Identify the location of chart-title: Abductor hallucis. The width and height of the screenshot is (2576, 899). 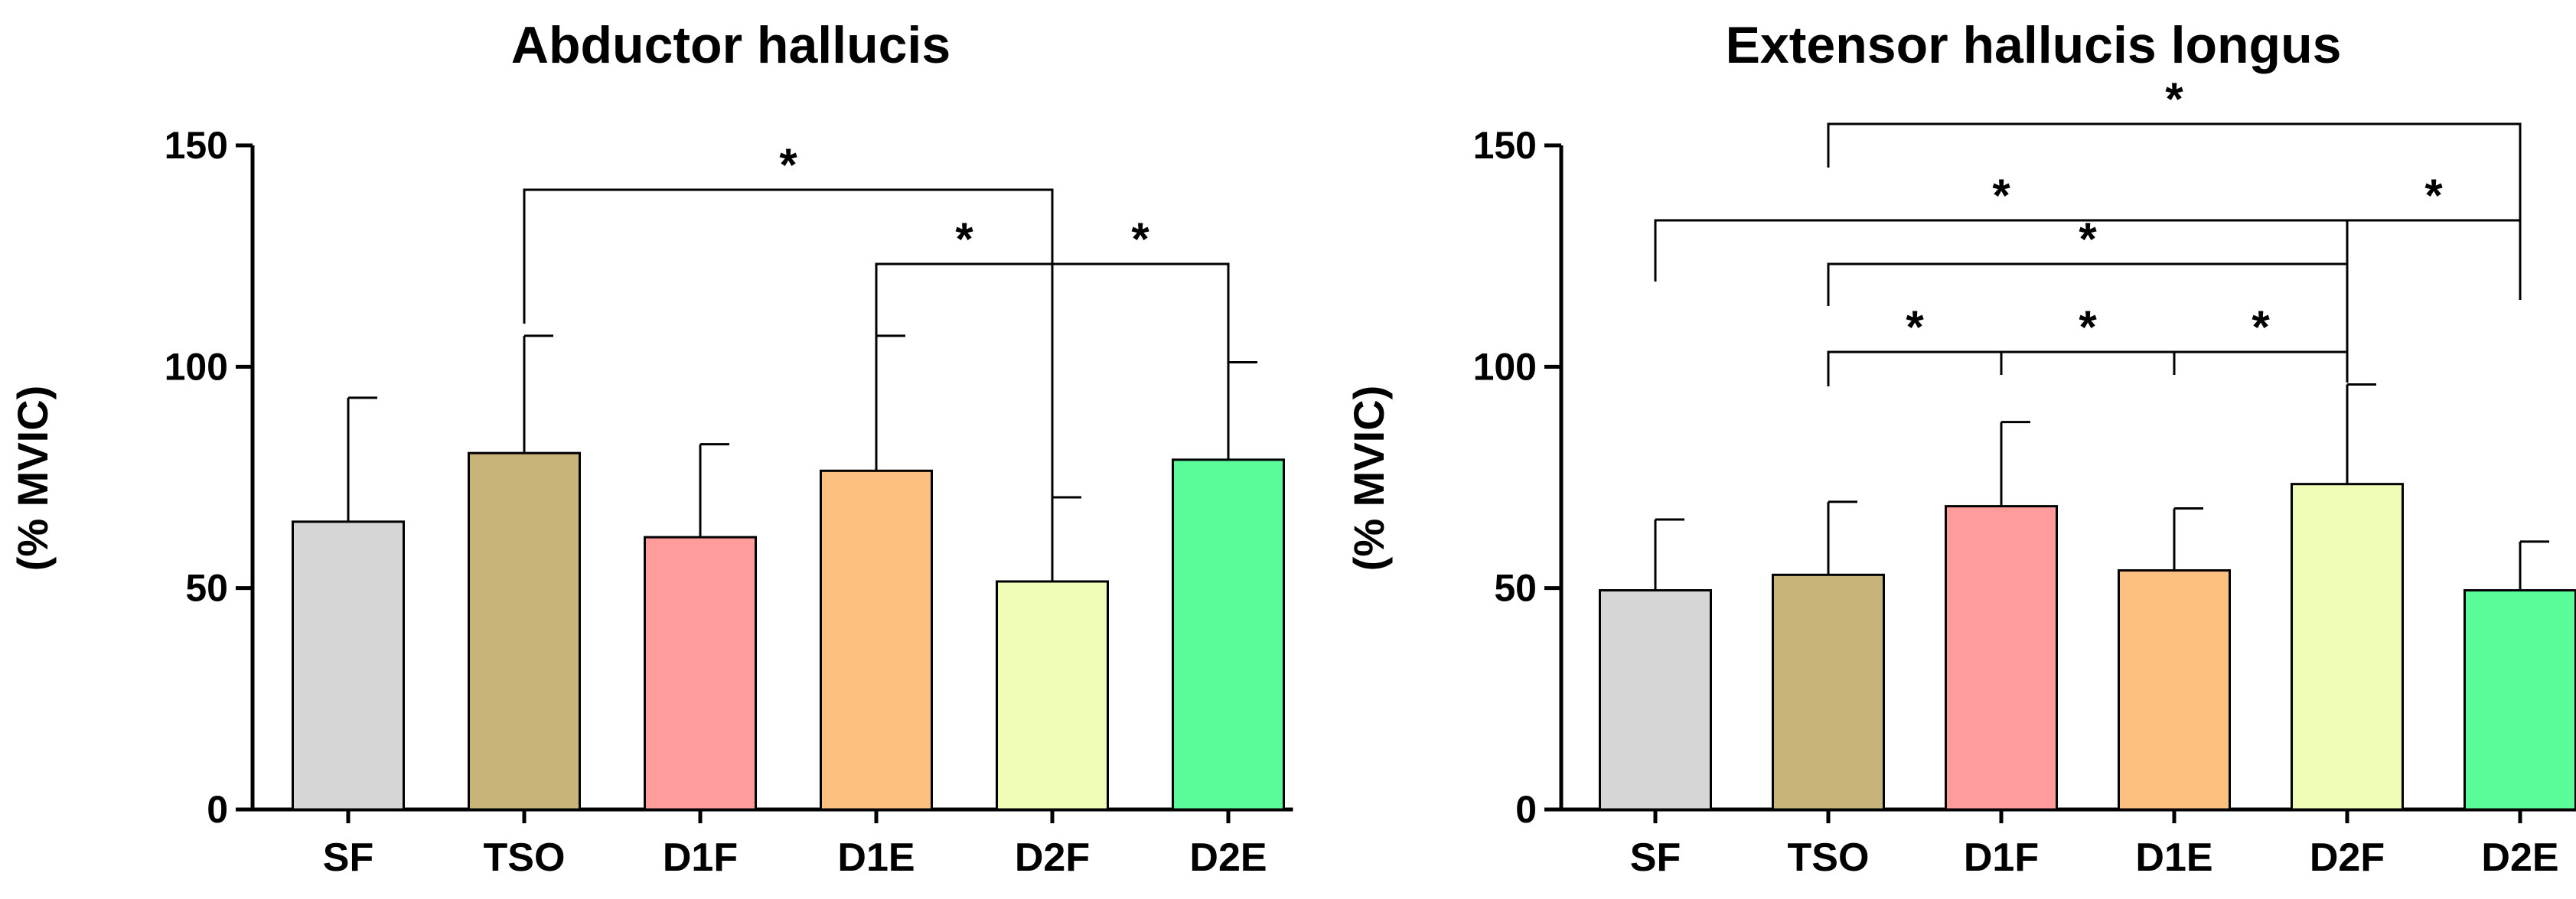
(731, 45).